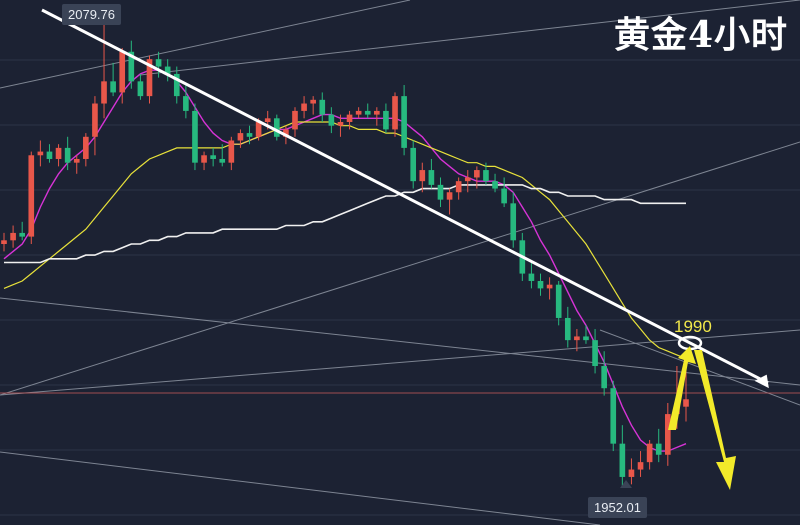 This screenshot has width=800, height=525. Describe the element at coordinates (700, 35) in the screenshot. I see `chart-title: 黄金4小时` at that location.